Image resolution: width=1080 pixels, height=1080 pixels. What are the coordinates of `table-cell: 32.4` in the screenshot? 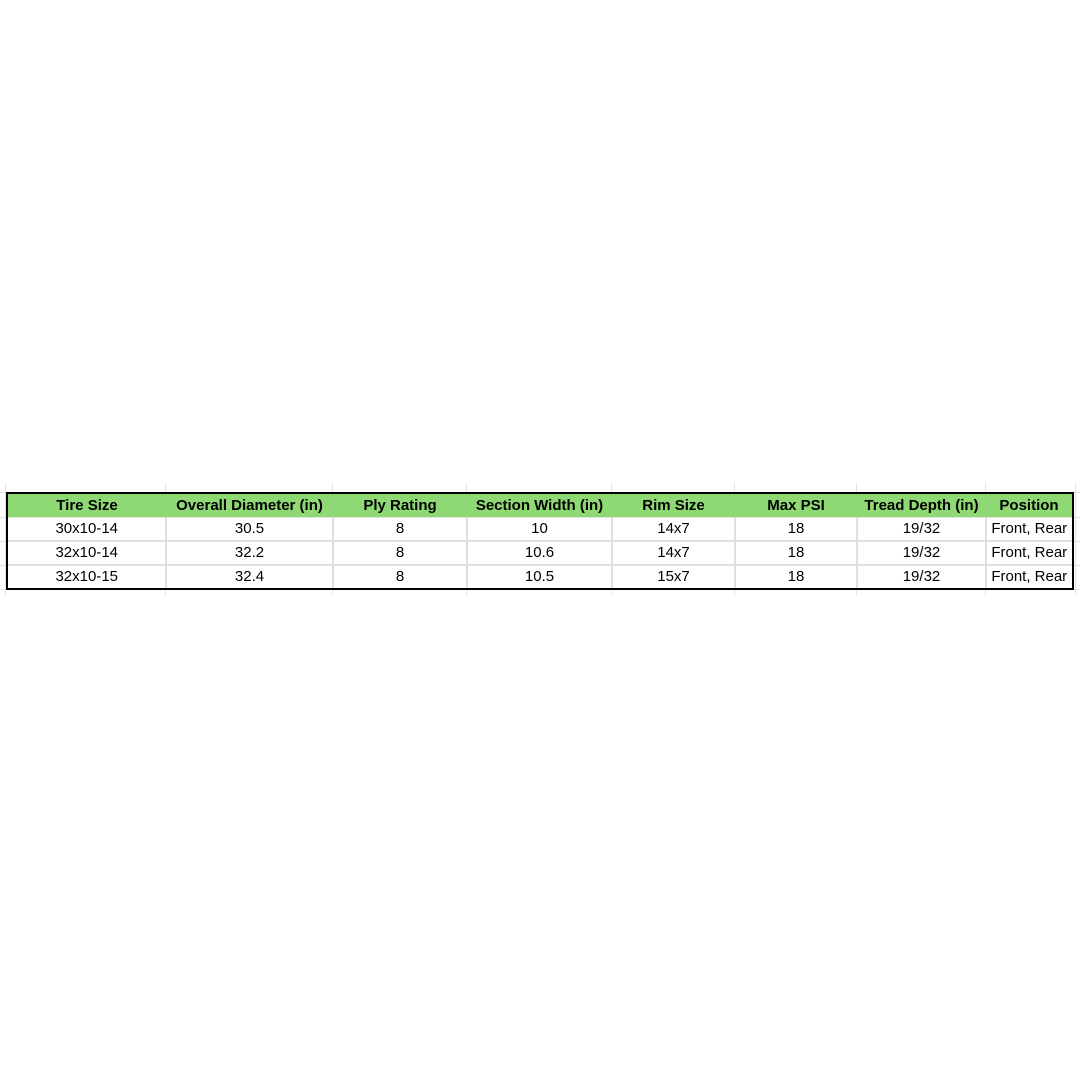 It's located at (250, 576).